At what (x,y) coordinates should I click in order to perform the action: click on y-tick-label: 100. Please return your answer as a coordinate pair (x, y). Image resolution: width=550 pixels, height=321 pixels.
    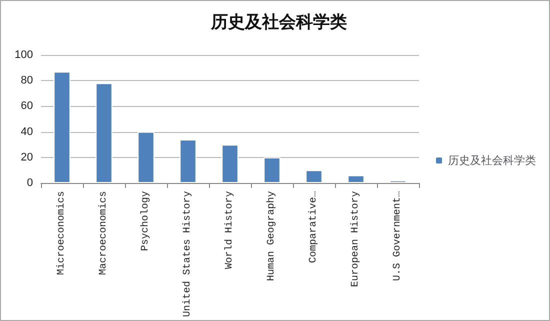
    Looking at the image, I should click on (23, 55).